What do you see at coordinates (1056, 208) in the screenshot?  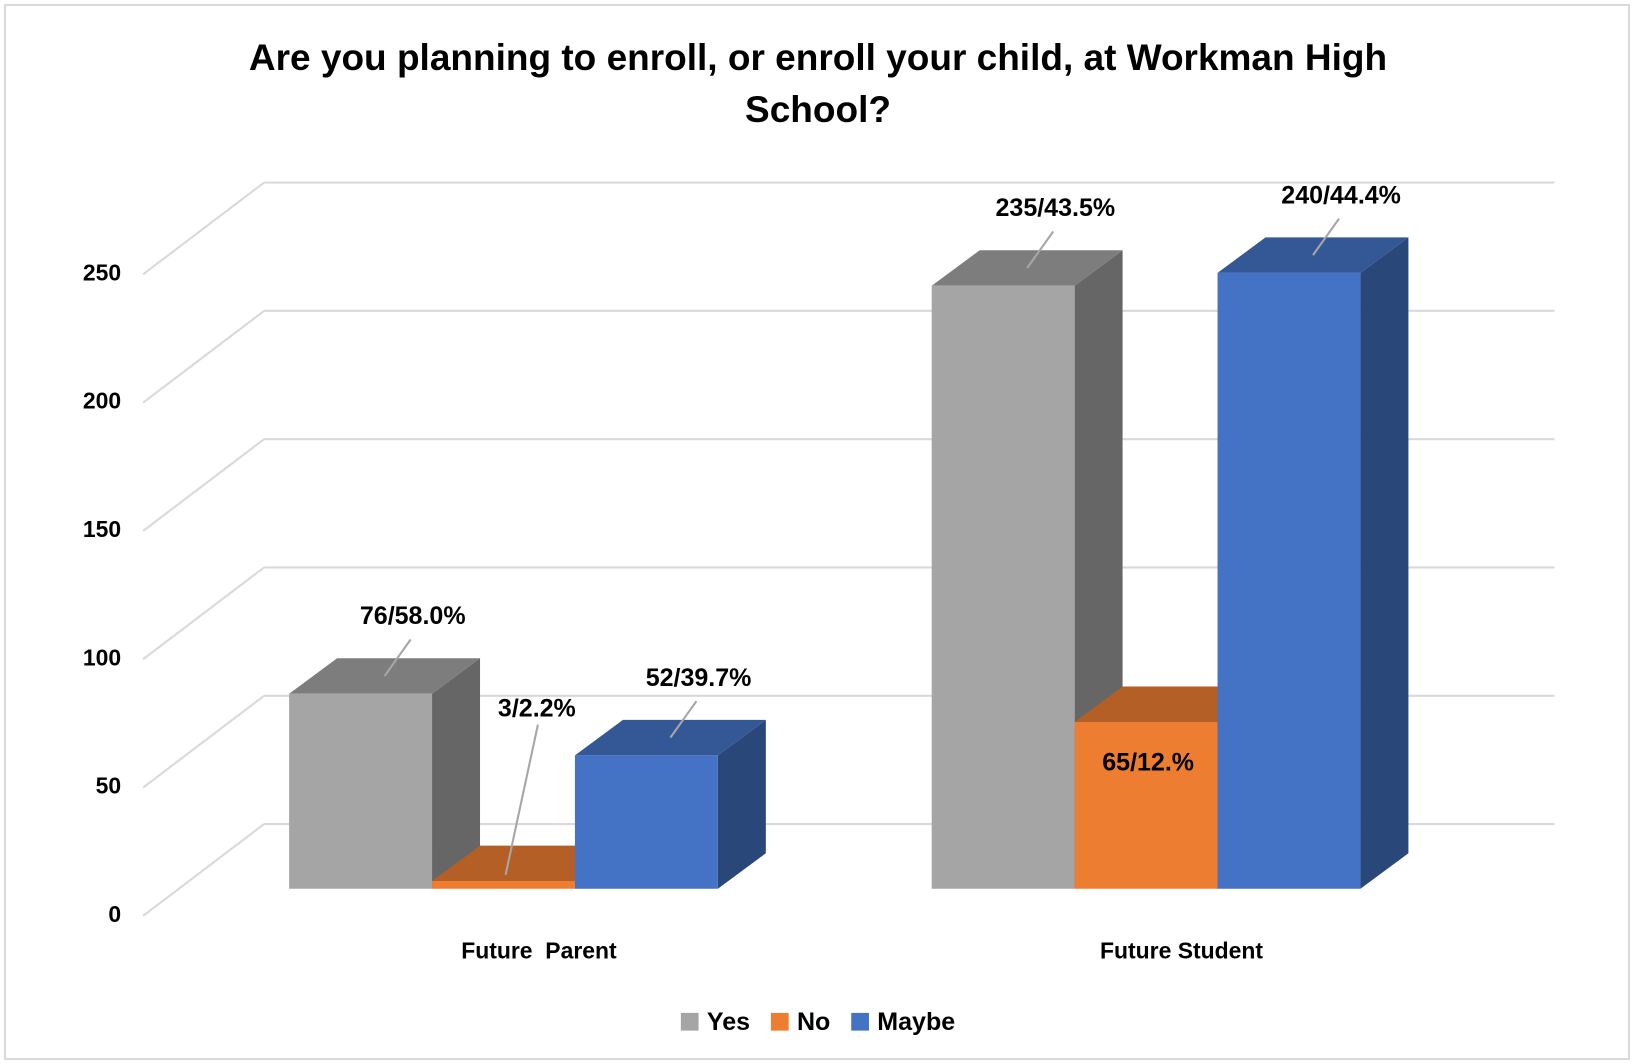 I see `data-label: 235/43.5%` at bounding box center [1056, 208].